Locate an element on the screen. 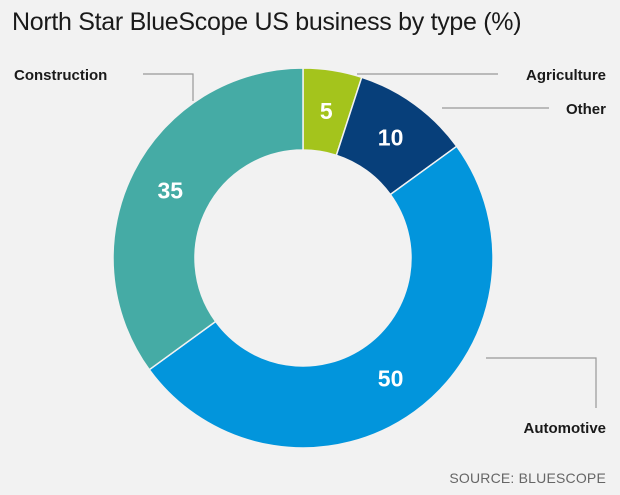 Image resolution: width=620 pixels, height=495 pixels. leader-line-automotive is located at coordinates (541, 382).